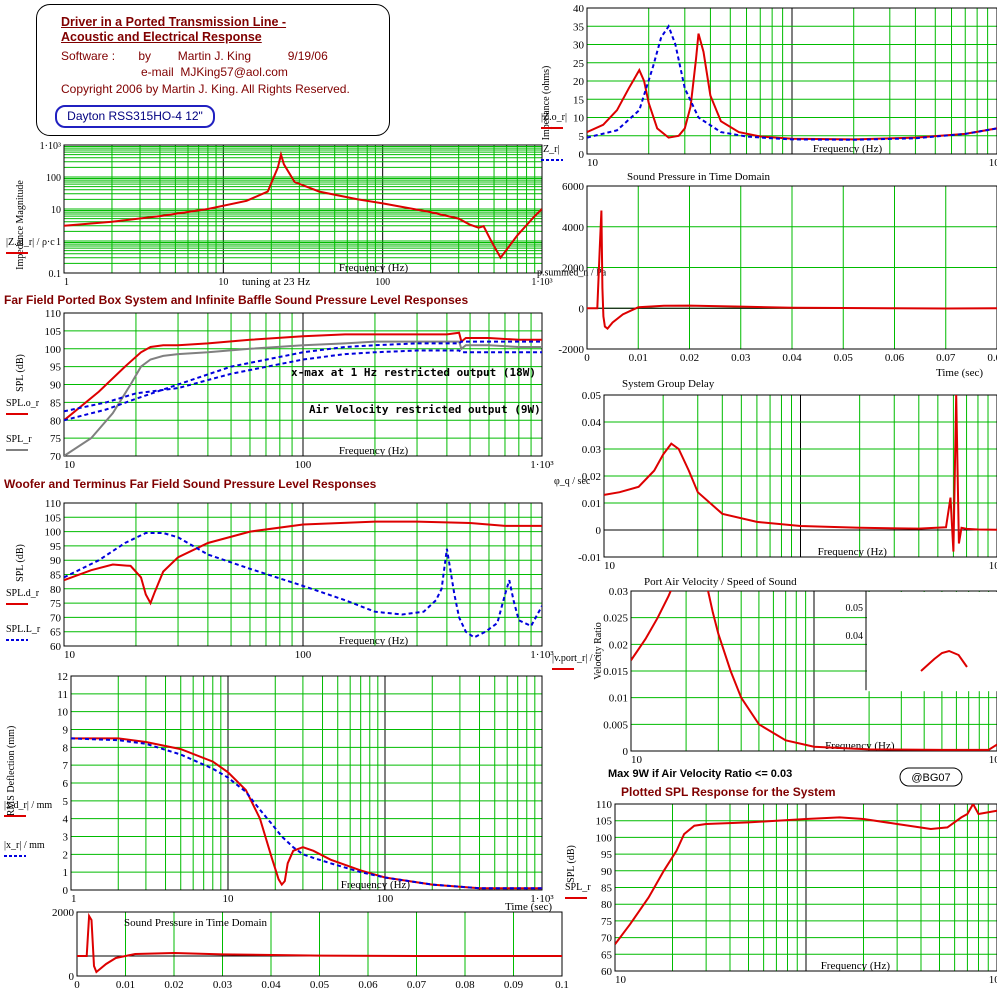 Image resolution: width=997 pixels, height=996 pixels. I want to click on x-tick-label: 0.07, so click(417, 985).